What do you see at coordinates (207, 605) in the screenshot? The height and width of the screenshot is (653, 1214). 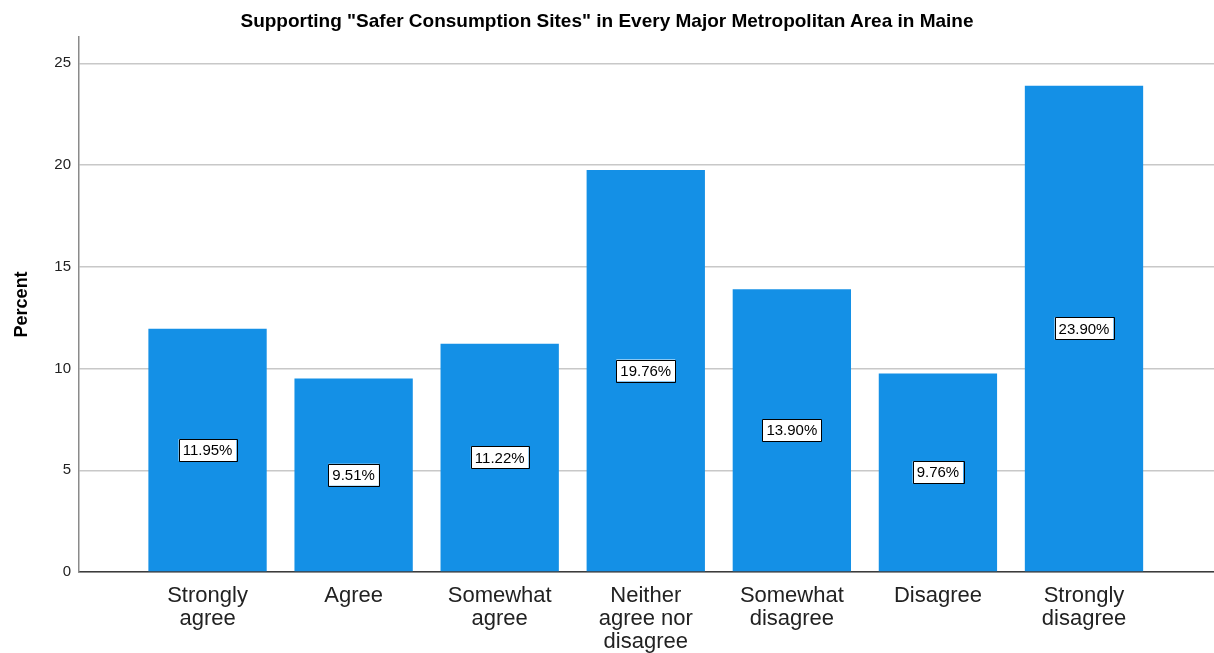 I see `x-tick-label: Strongly agree` at bounding box center [207, 605].